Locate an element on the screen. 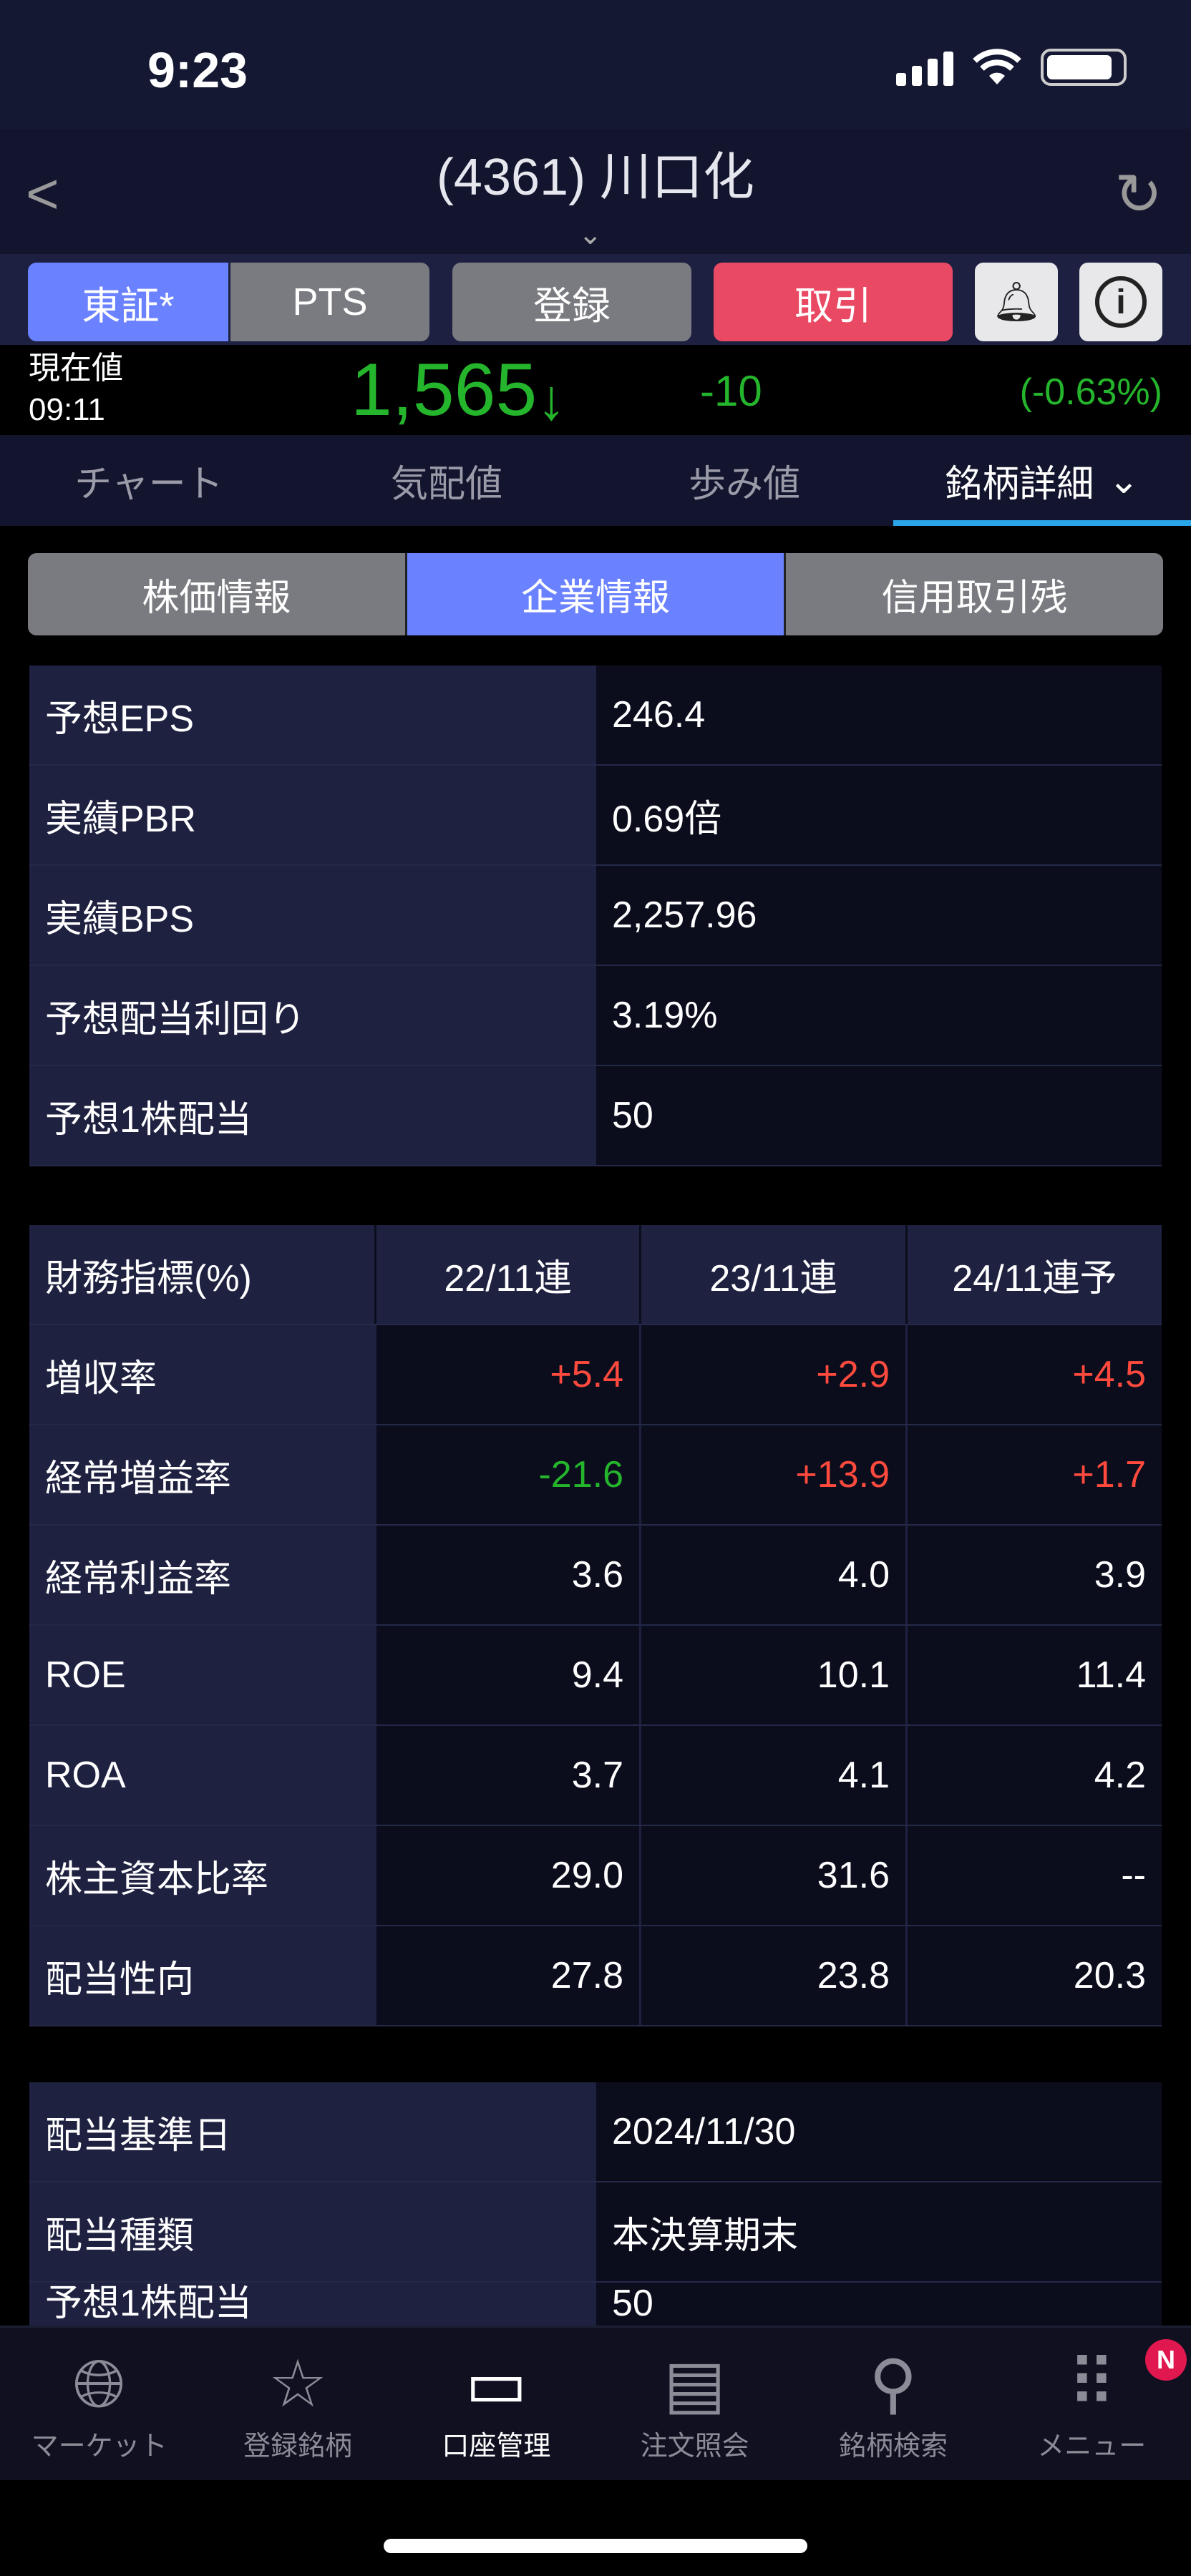 This screenshot has width=1191, height=2576. row-label: 株主資本比率 is located at coordinates (202, 1875).